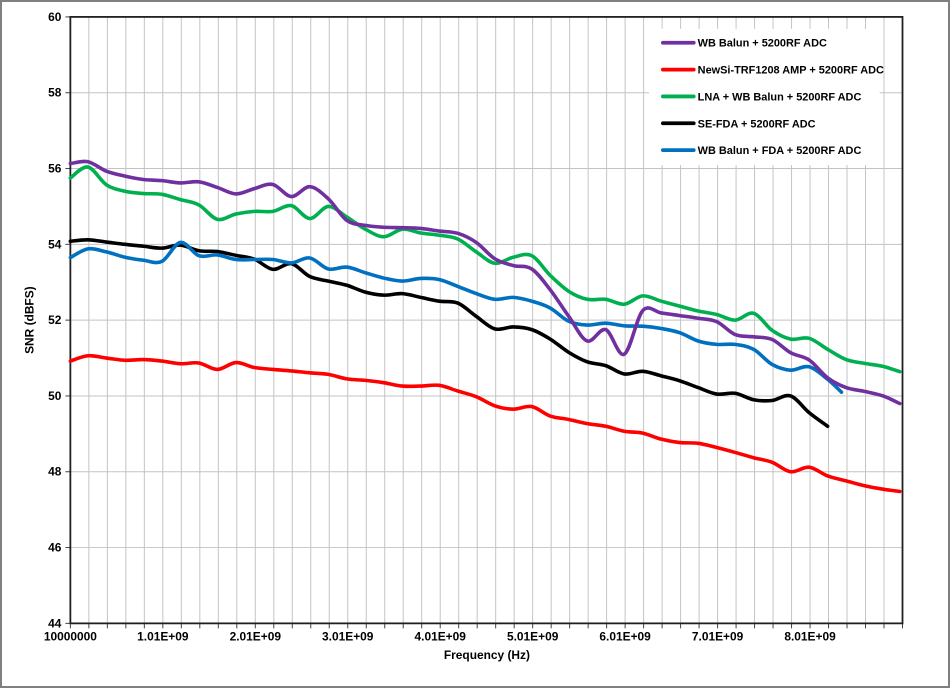  I want to click on legend-label-wb-balun-fda-5200rf-adc: WB Balun + FDA + 5200RF ADC, so click(780, 151).